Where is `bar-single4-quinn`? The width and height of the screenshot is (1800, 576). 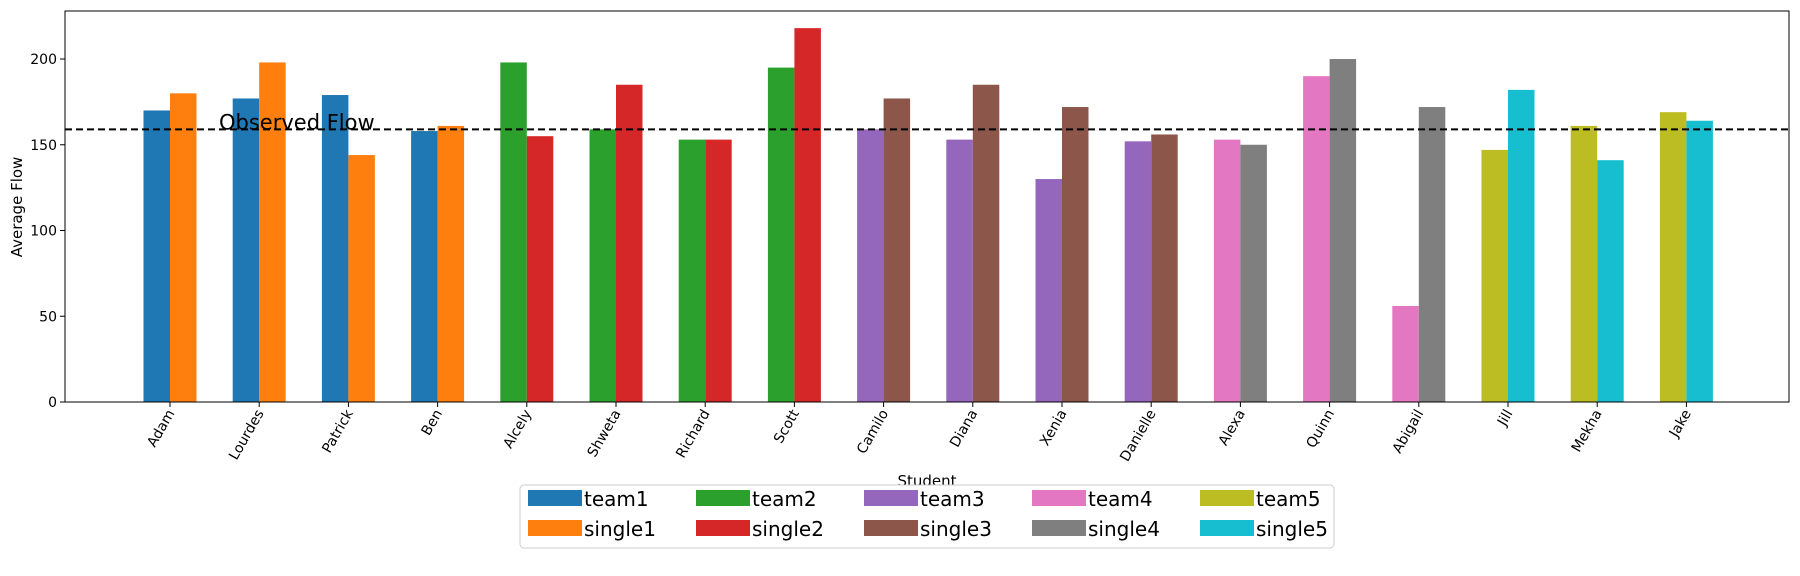
bar-single4-quinn is located at coordinates (1343, 230).